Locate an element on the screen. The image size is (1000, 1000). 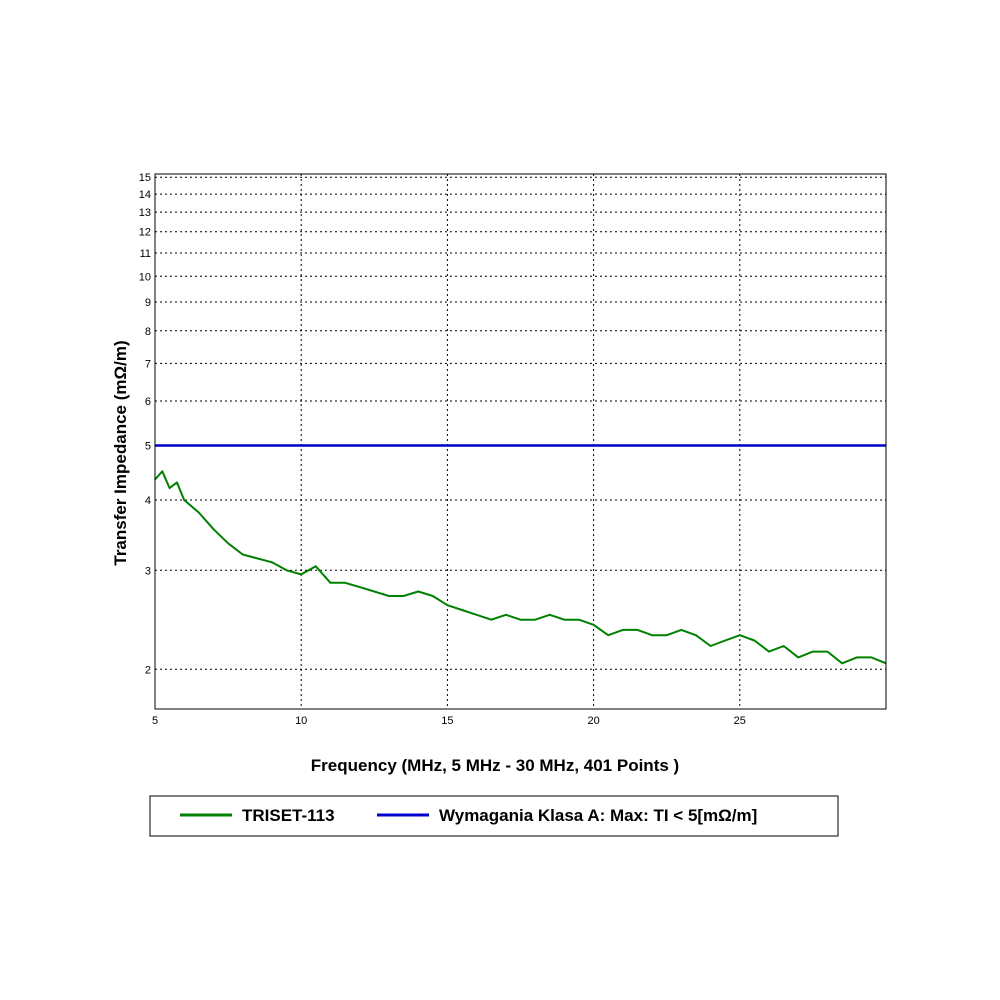
x-tick-label: 5 is located at coordinates (155, 721).